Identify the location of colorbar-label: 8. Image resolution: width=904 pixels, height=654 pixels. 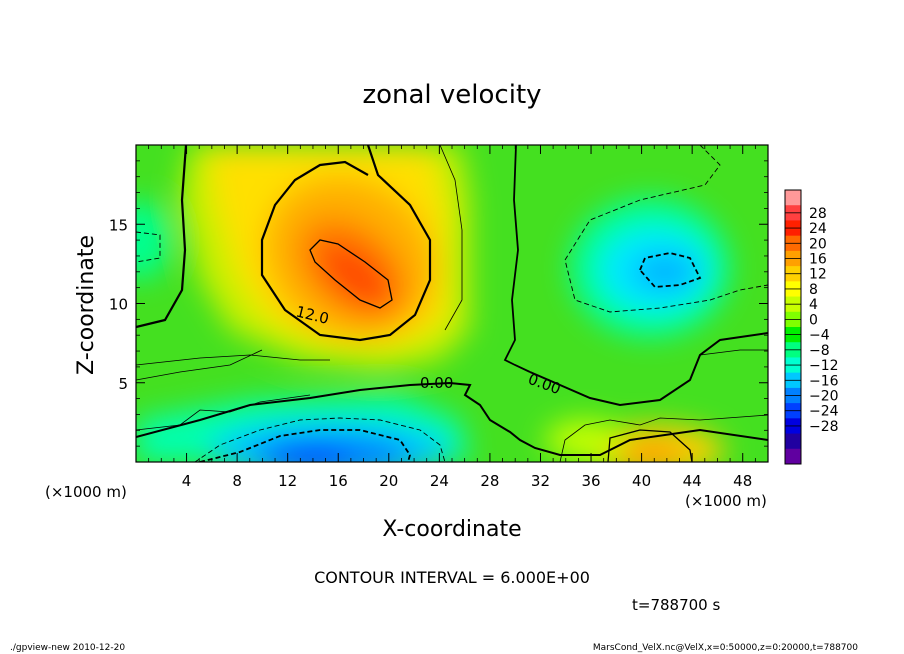
(813, 290).